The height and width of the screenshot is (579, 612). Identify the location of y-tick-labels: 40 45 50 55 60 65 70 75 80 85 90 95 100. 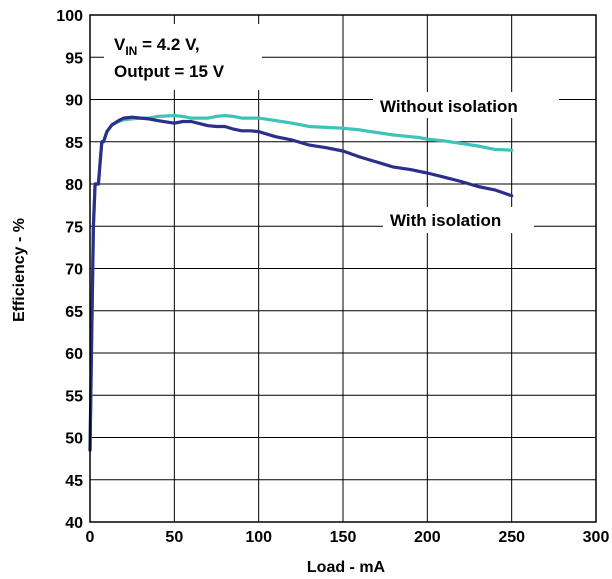
(69, 270).